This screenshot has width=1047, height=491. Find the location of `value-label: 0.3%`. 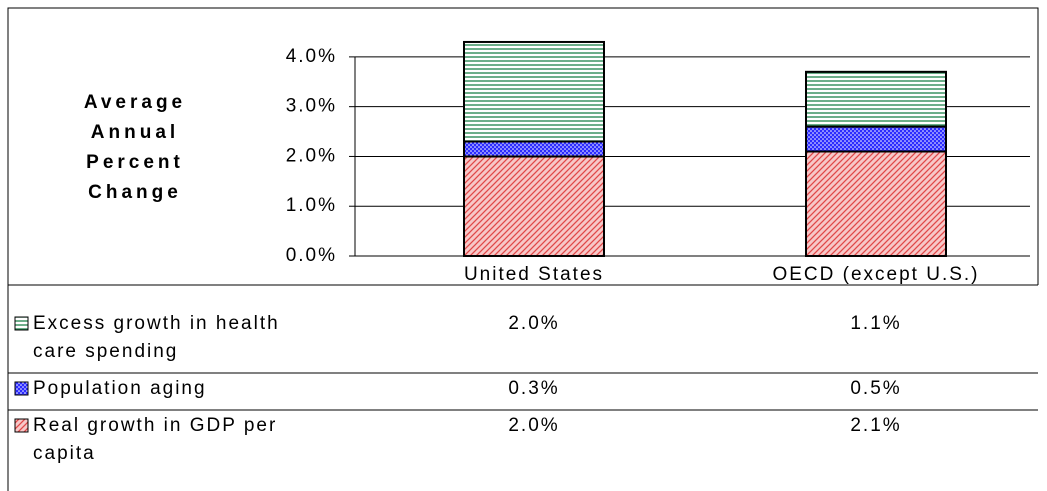

value-label: 0.3% is located at coordinates (534, 388).